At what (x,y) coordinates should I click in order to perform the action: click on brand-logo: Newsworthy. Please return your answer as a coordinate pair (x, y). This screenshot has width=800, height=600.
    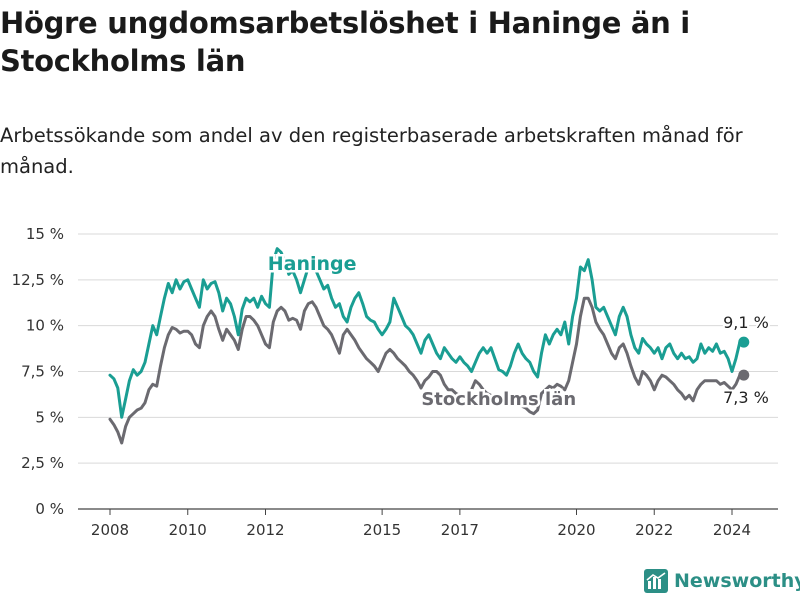
    Looking at the image, I should click on (722, 581).